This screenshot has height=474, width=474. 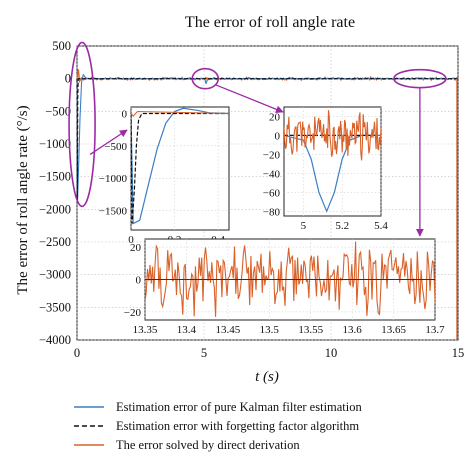 I want to click on inset-t5: 20 0 −20 −40 −60 −80 5 5.2 5.4, so click(x=325, y=169).